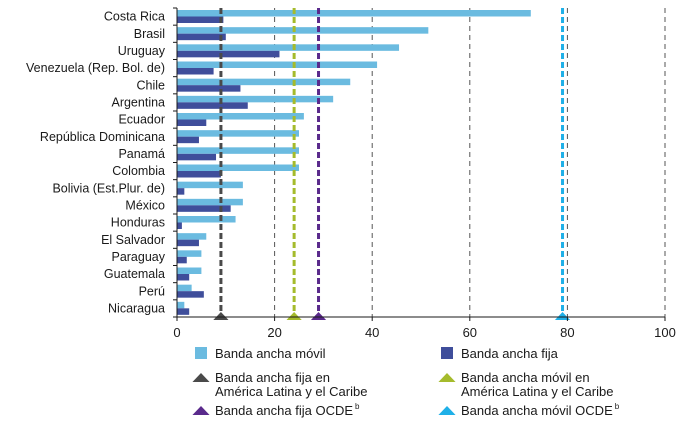 This screenshot has width=688, height=429. I want to click on bar-fija-venezuela-rep-bol-de, so click(195, 71).